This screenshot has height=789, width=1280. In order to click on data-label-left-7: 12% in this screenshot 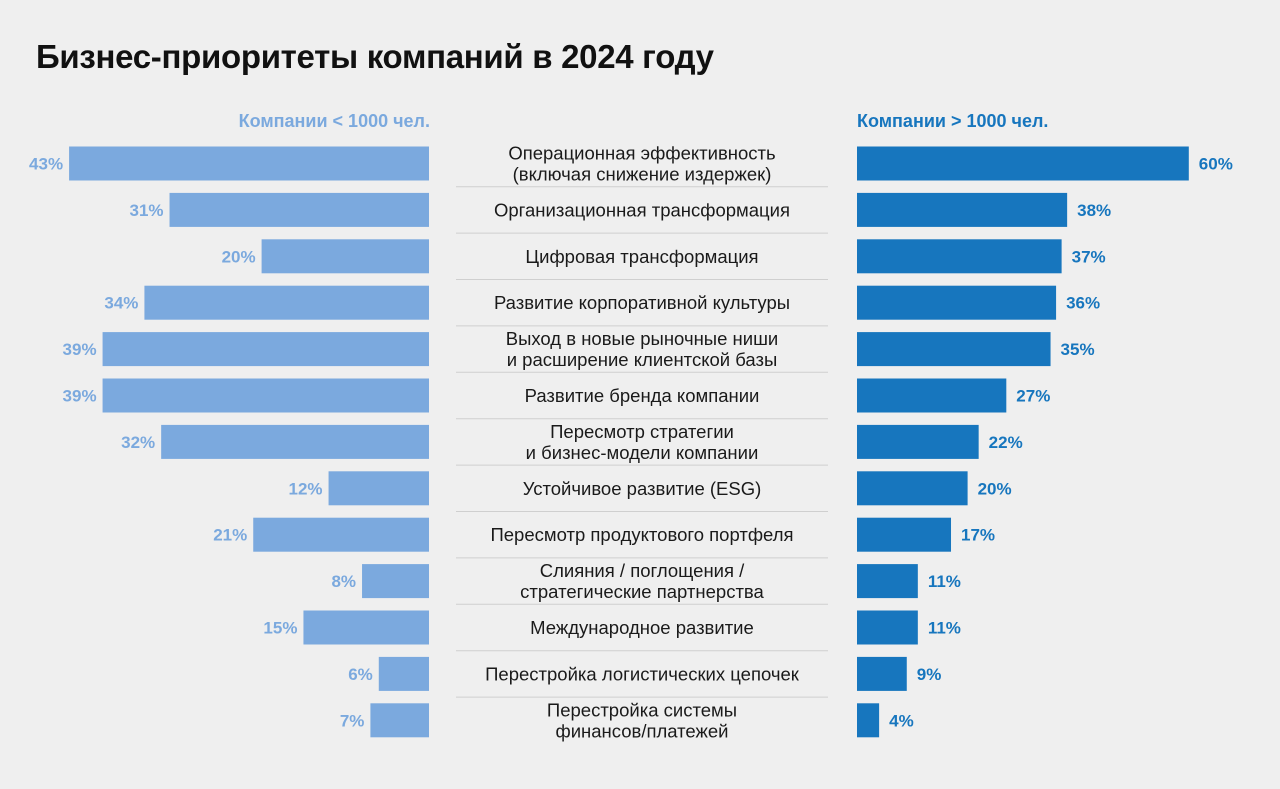, I will do `click(306, 488)`.